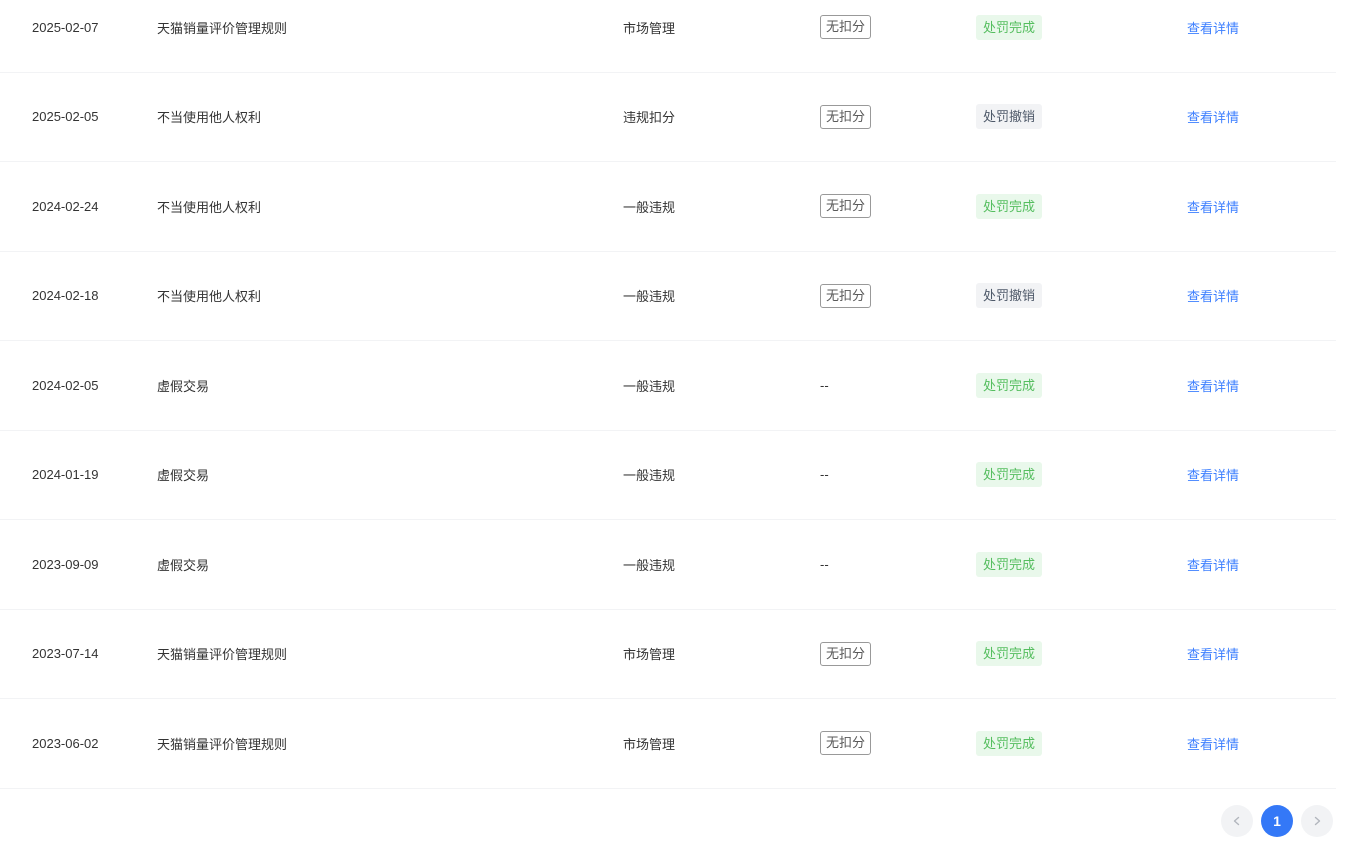 The image size is (1358, 852). I want to click on pagination: 1, so click(668, 820).